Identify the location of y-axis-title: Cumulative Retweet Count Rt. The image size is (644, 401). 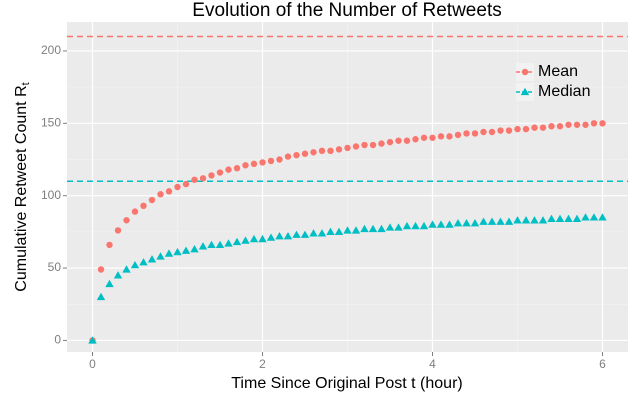
(22, 186).